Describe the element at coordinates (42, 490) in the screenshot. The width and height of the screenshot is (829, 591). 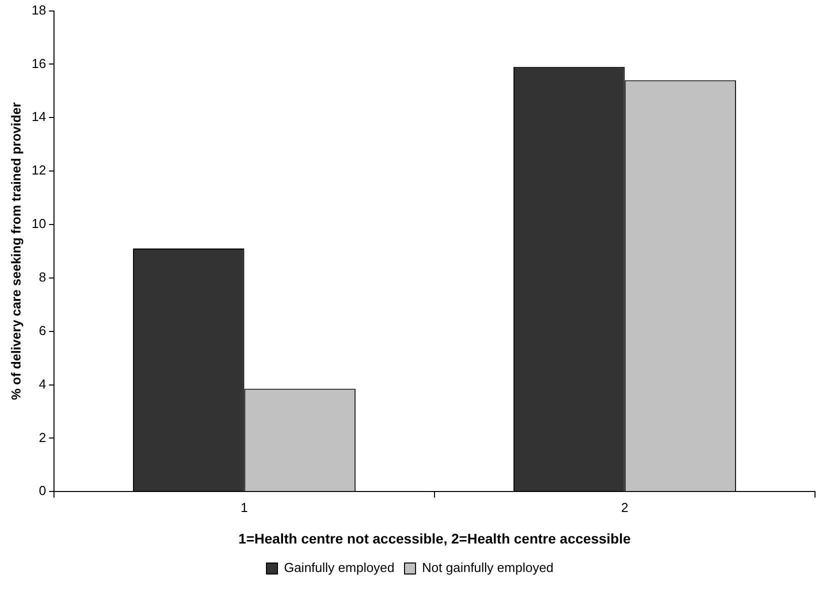
I see `y-tick-label: 0` at that location.